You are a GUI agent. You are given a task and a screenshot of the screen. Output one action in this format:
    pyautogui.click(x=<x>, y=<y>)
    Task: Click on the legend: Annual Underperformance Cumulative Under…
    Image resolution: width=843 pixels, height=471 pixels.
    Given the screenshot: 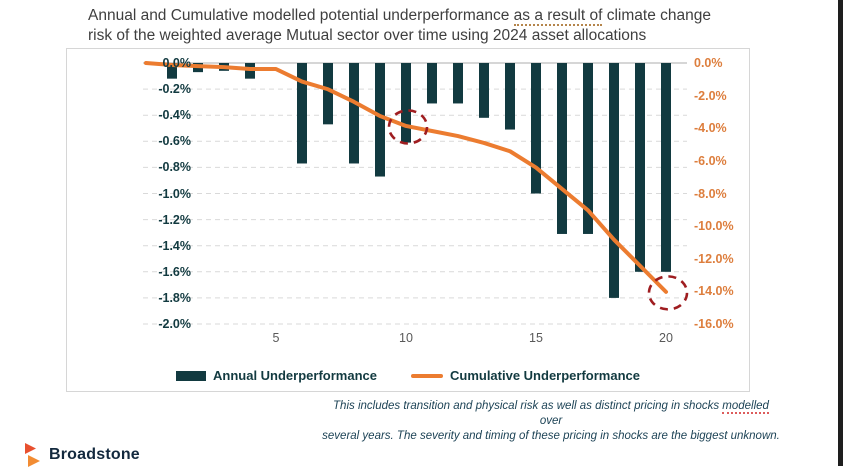 What is the action you would take?
    pyautogui.click(x=408, y=375)
    